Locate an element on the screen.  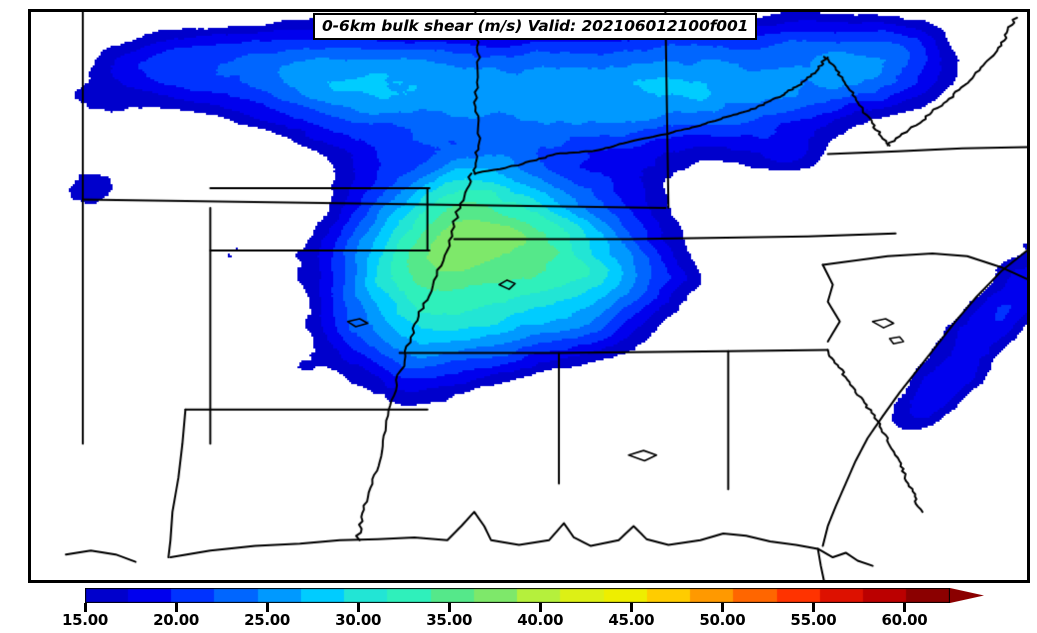
colorbar-ticks is located at coordinates (518, 608).